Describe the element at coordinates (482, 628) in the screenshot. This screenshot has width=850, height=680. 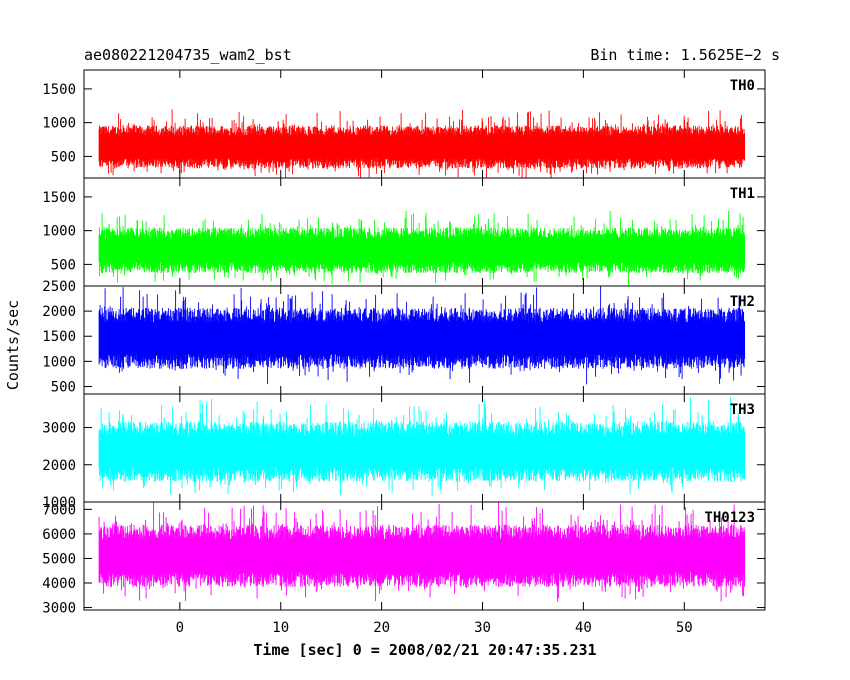
I see `x-tick-label: 30` at that location.